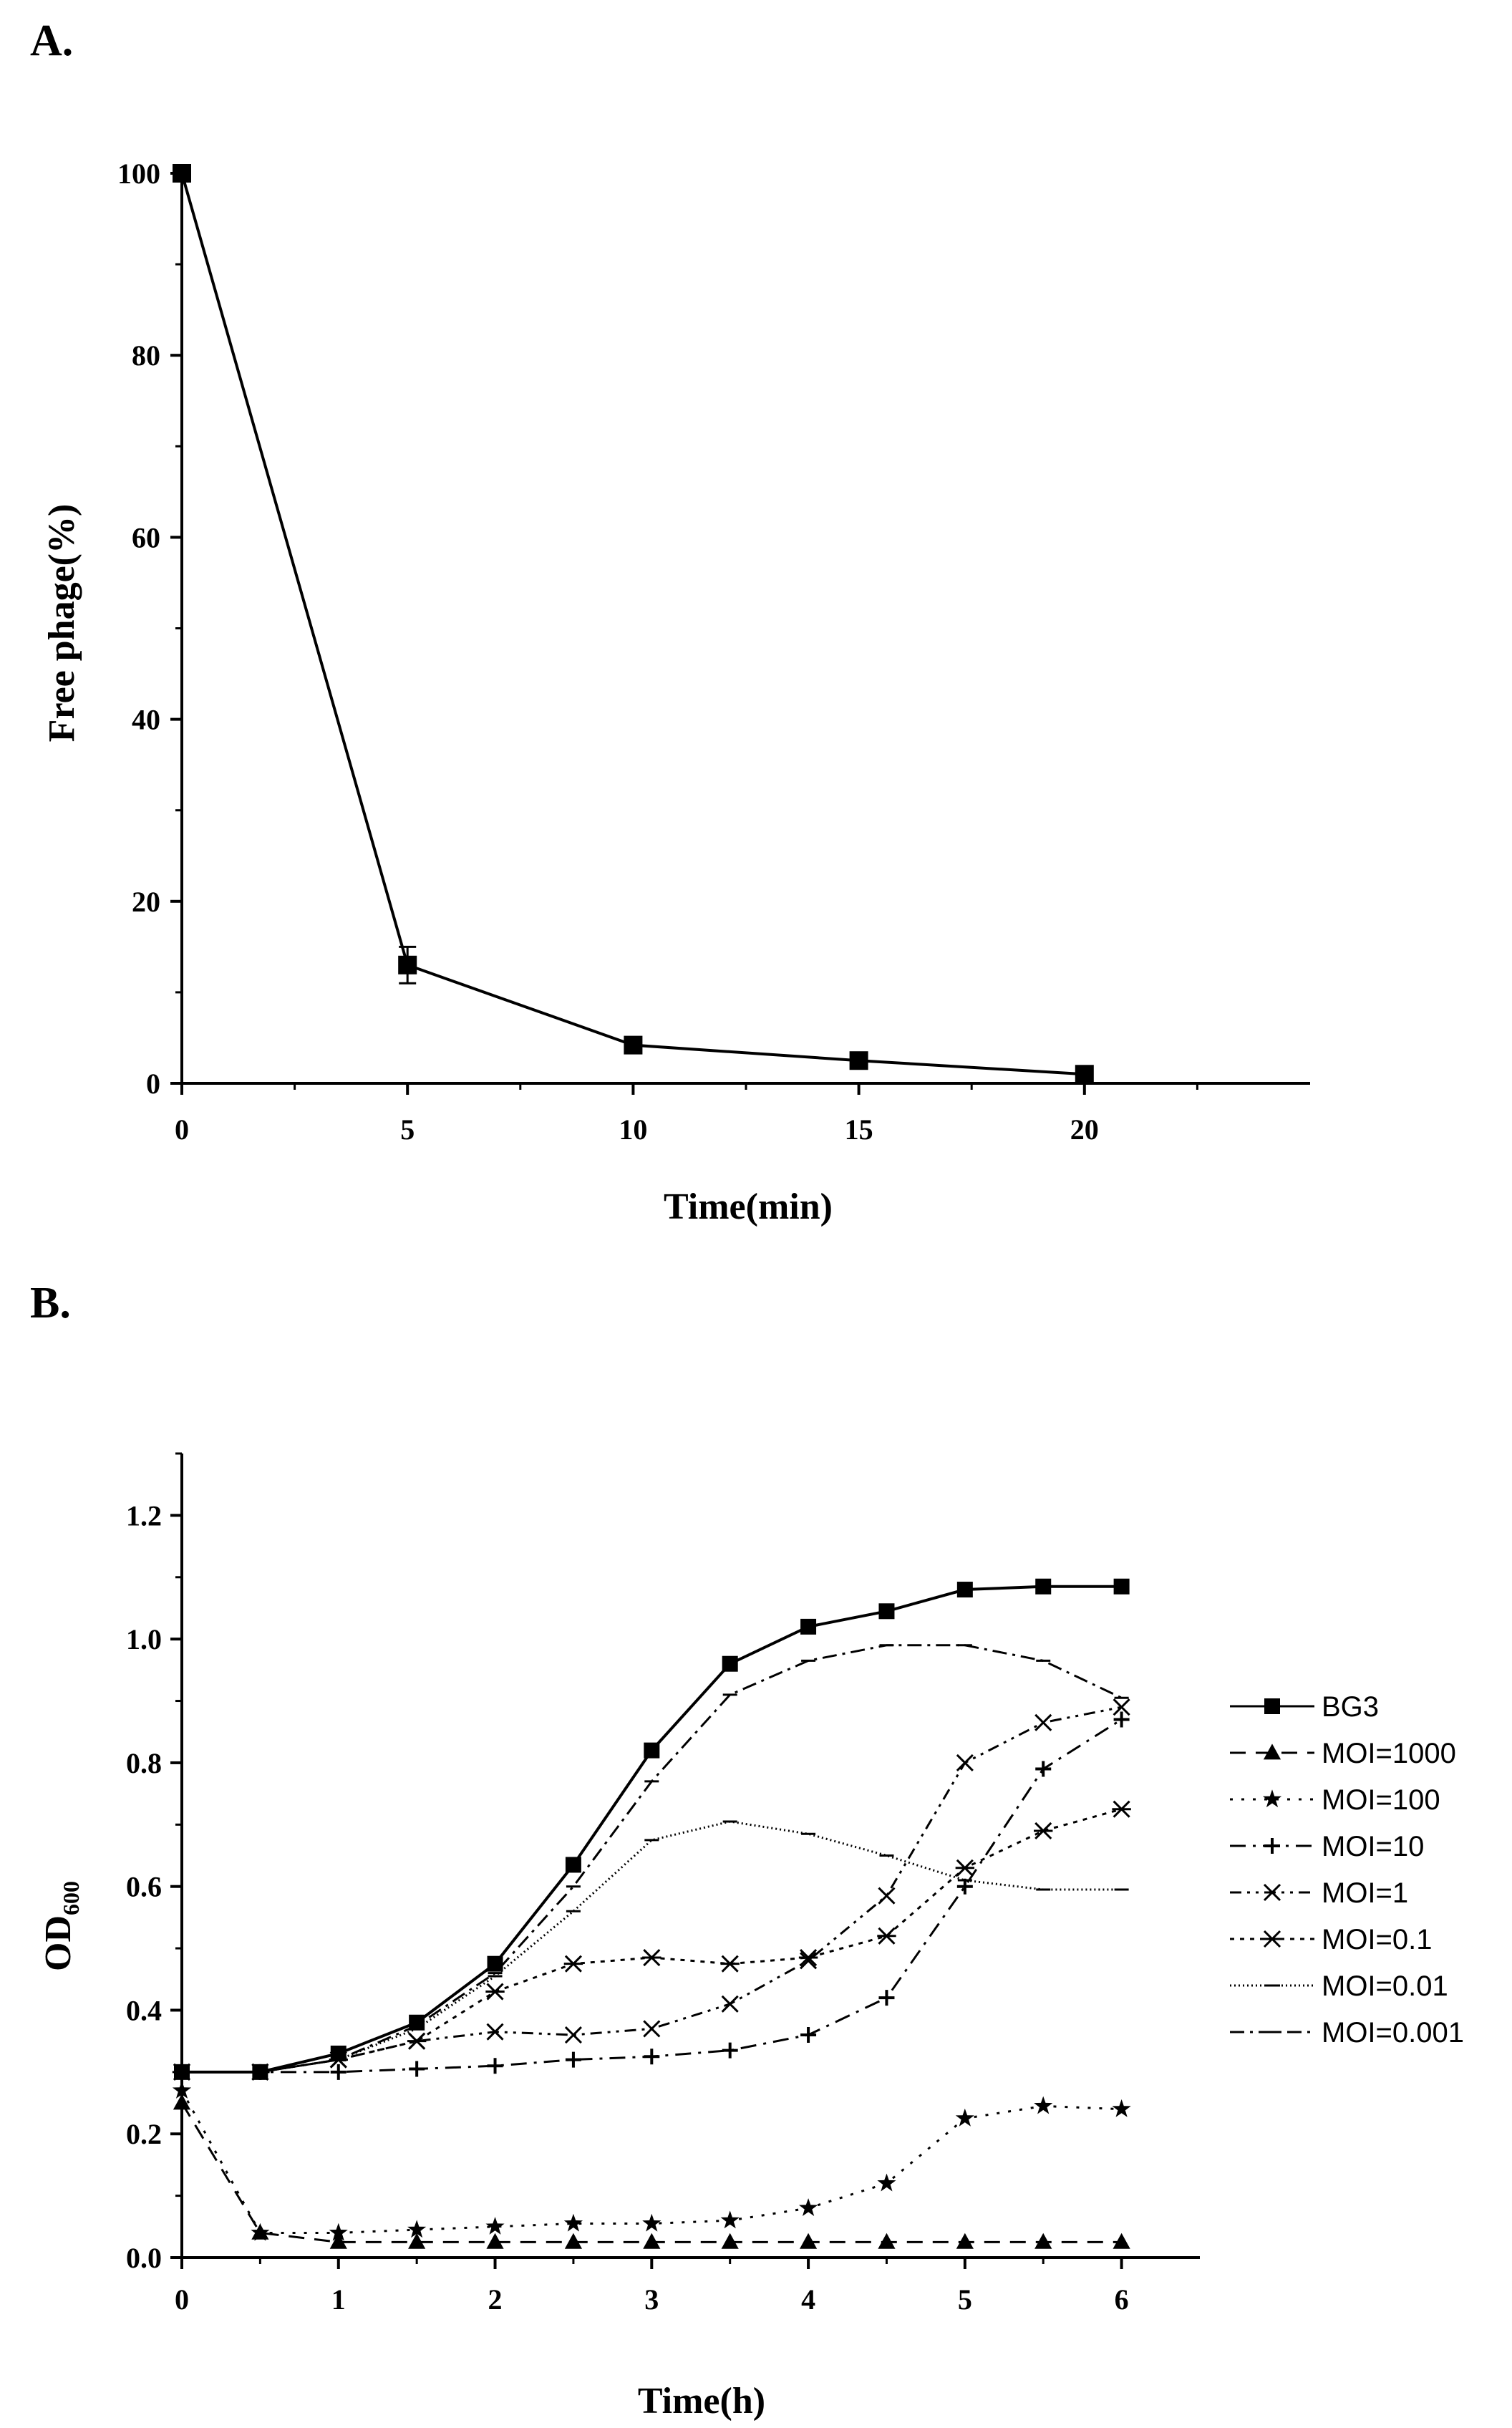 The width and height of the screenshot is (1512, 2428). Describe the element at coordinates (701, 2401) in the screenshot. I see `chart-b-x-axis-title: Time(h)` at that location.